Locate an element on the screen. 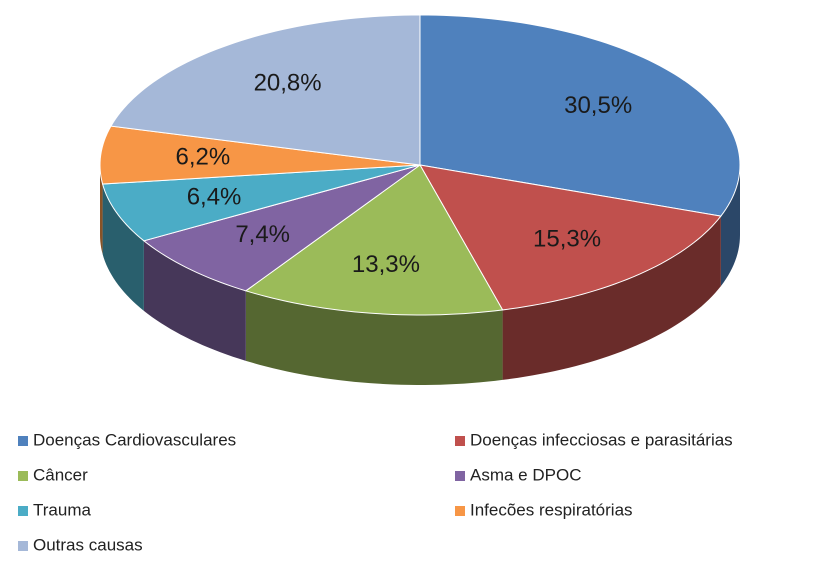 The width and height of the screenshot is (837, 563). data-label: 7,4% is located at coordinates (262, 234).